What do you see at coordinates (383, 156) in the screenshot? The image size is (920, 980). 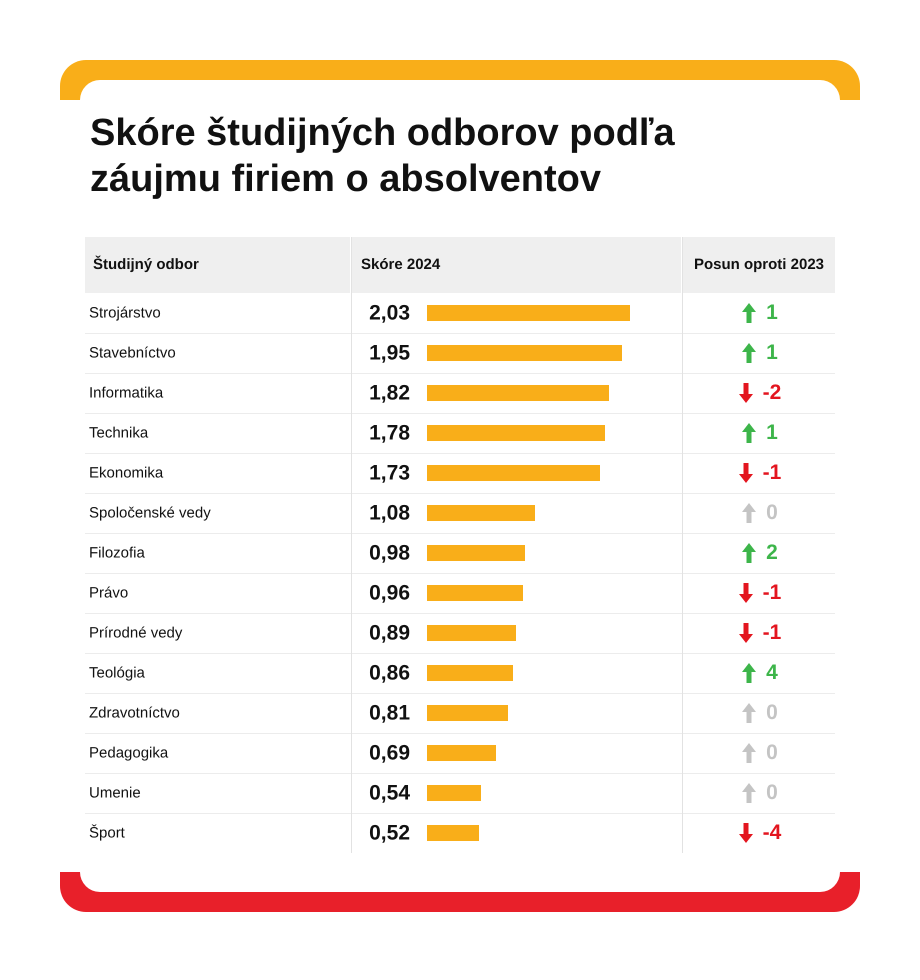 I see `chart-title: Skóre študijných odborov podľa záujmu firiem o absolventov` at bounding box center [383, 156].